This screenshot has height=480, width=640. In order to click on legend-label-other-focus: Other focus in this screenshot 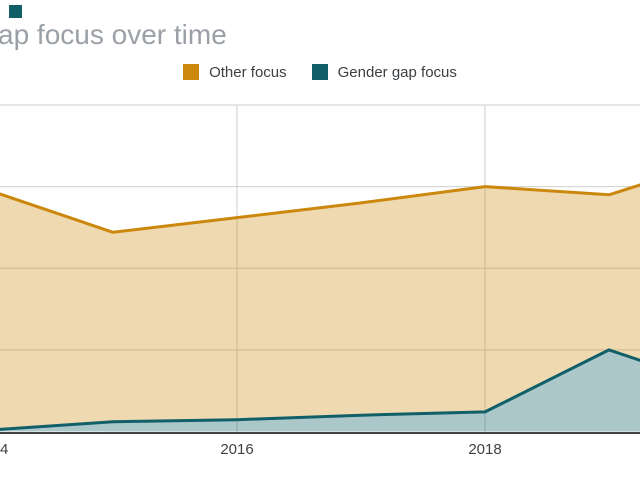, I will do `click(248, 72)`.